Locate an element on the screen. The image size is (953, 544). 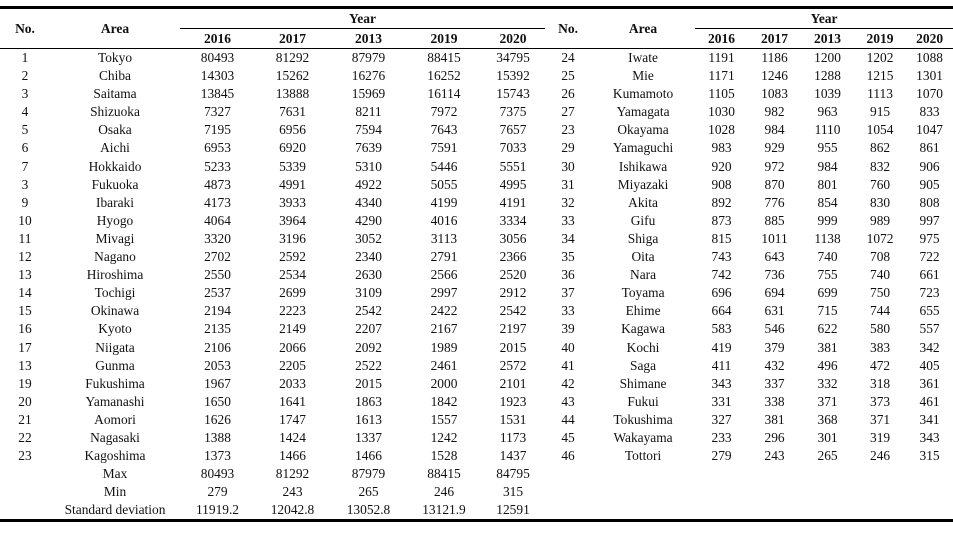
summary-value: 11919.2 is located at coordinates (217, 510).